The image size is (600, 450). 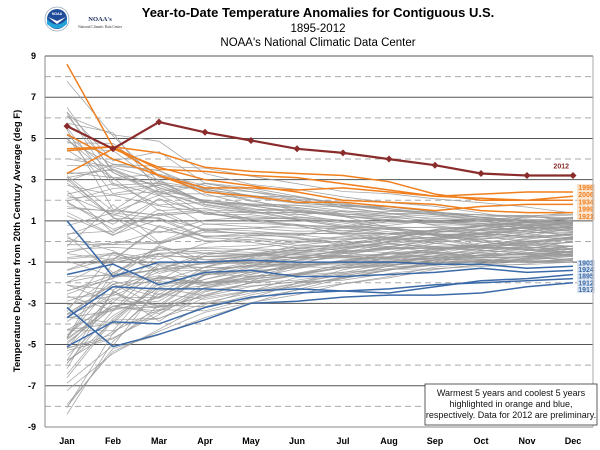 I want to click on cool-year-label: 1924, so click(x=586, y=270).